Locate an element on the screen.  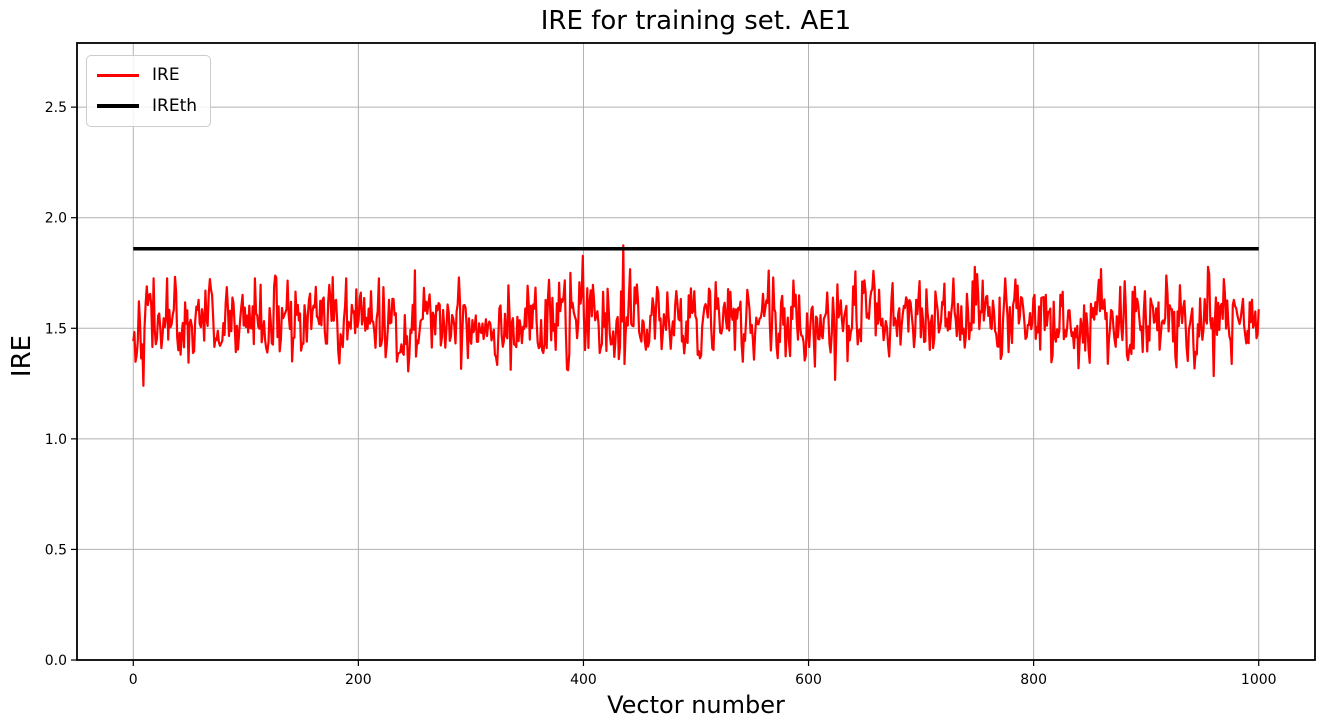
x-tick-label: 400 is located at coordinates (583, 680).